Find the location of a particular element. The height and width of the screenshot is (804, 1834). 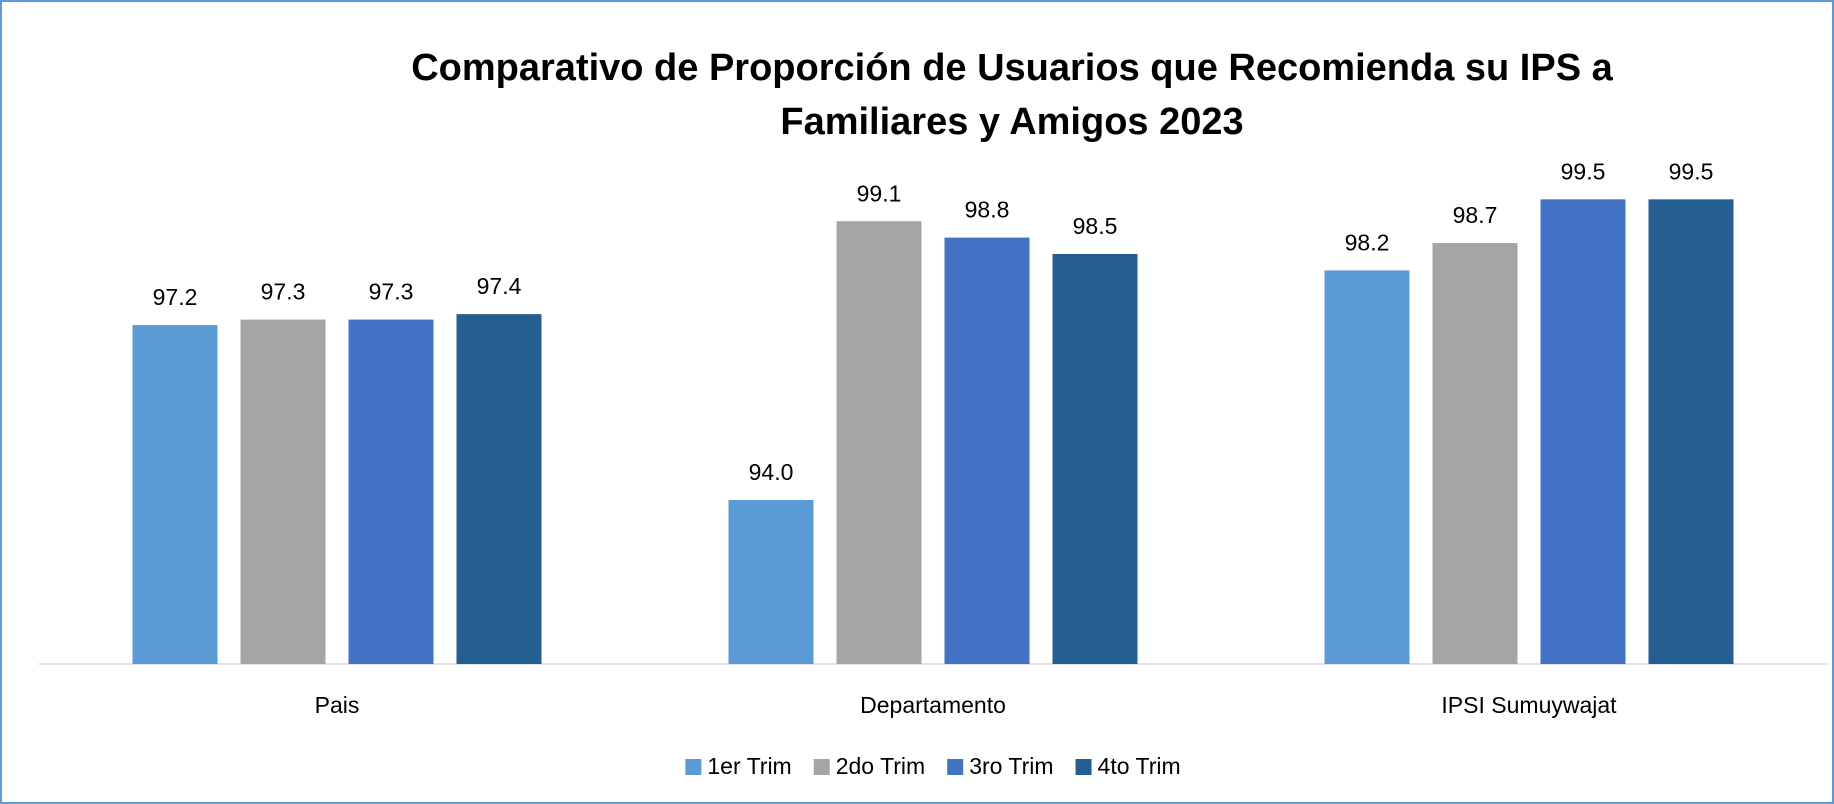

data-label: 94.0 is located at coordinates (771, 472).